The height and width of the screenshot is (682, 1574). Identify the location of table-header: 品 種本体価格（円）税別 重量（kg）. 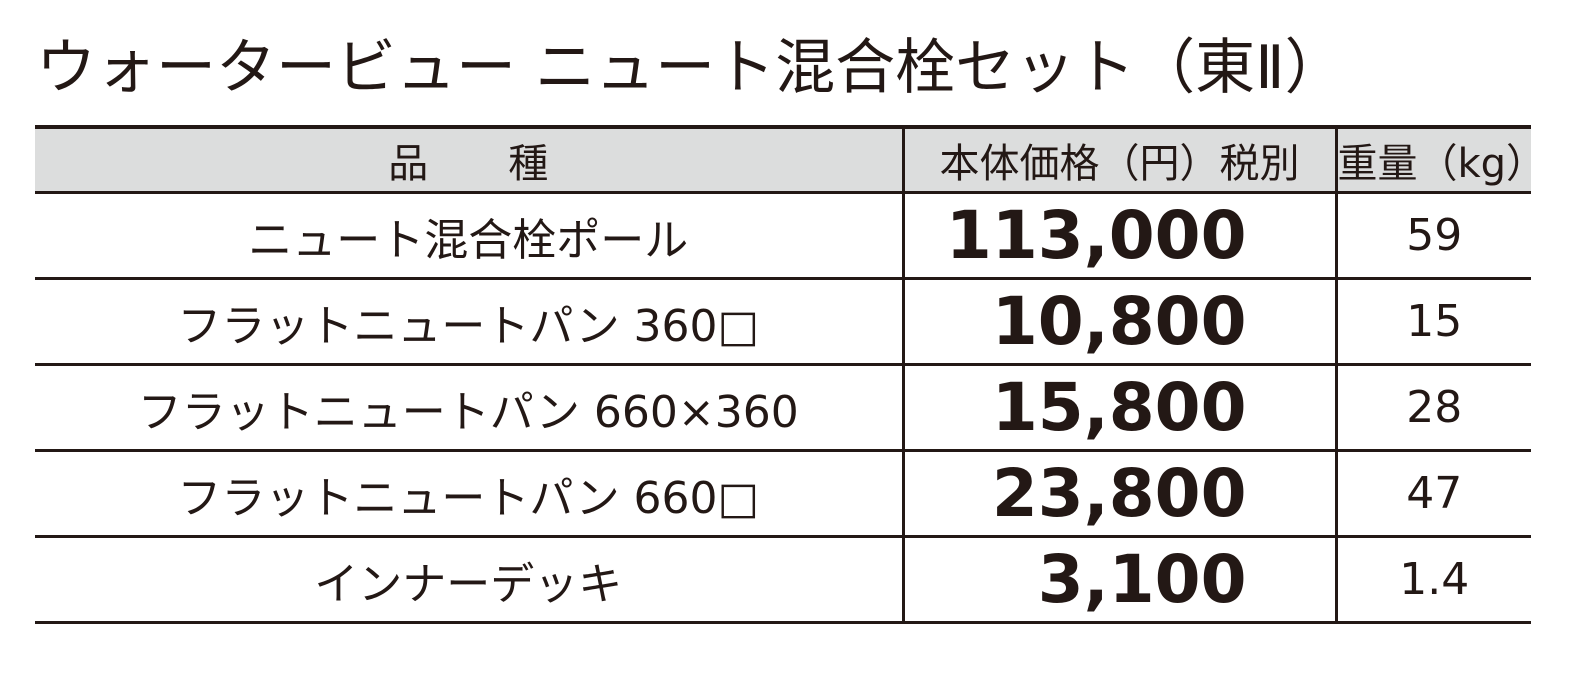
(790, 159).